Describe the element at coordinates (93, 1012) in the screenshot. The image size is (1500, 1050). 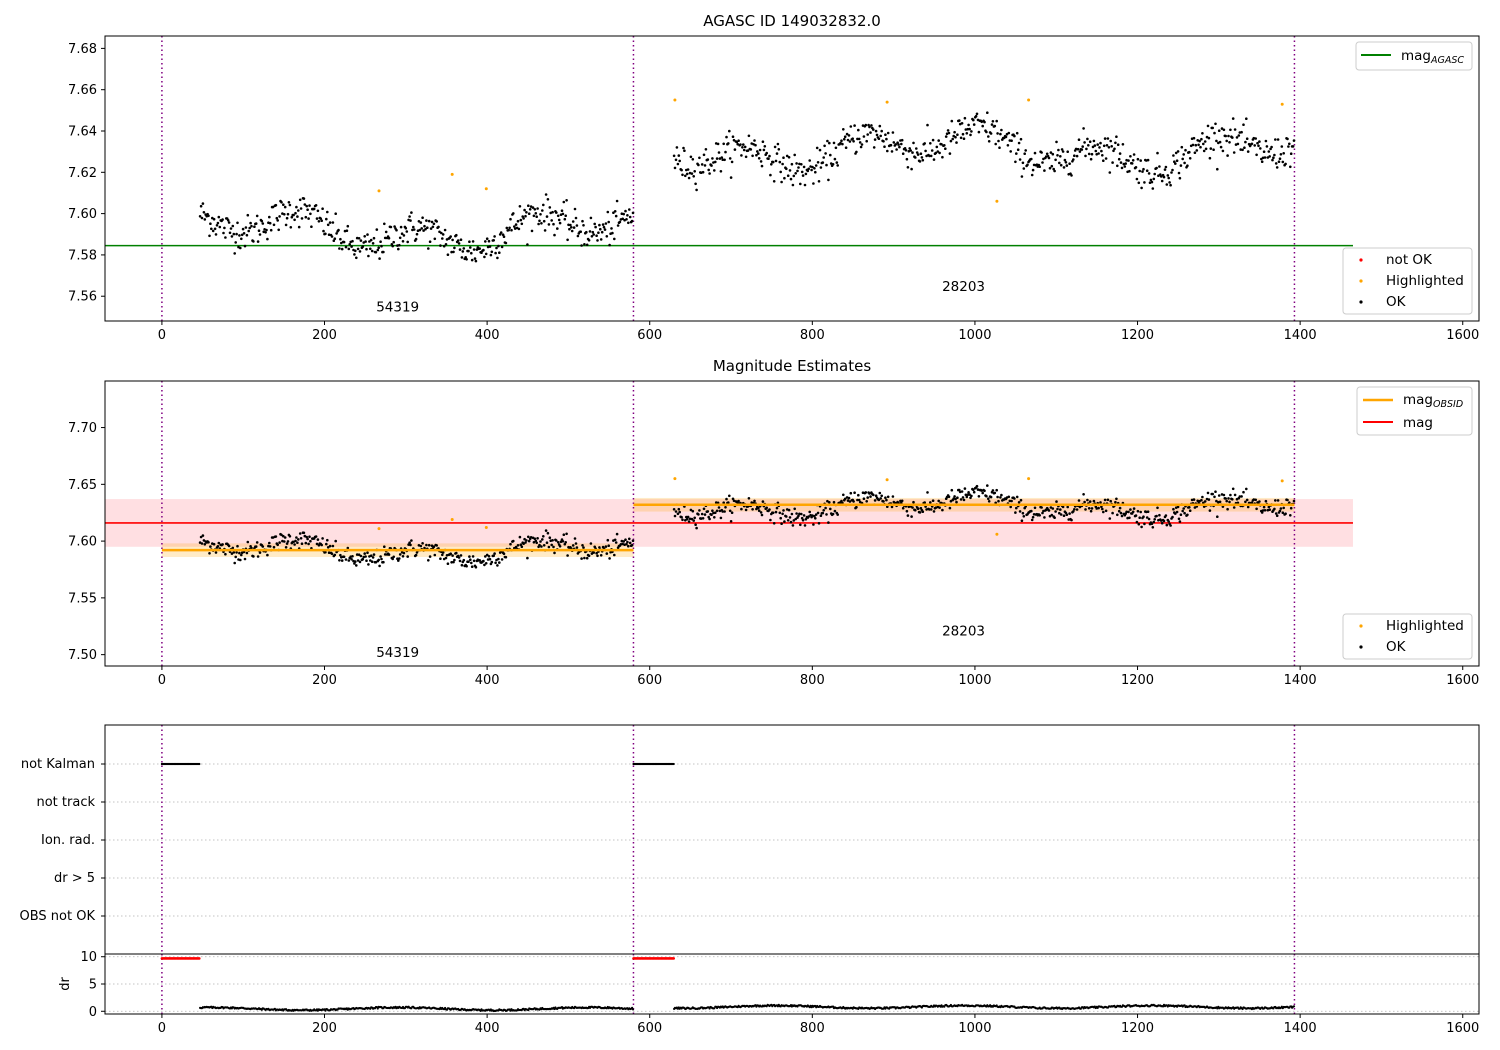
I see `p4-ytick-label-0: 0` at that location.